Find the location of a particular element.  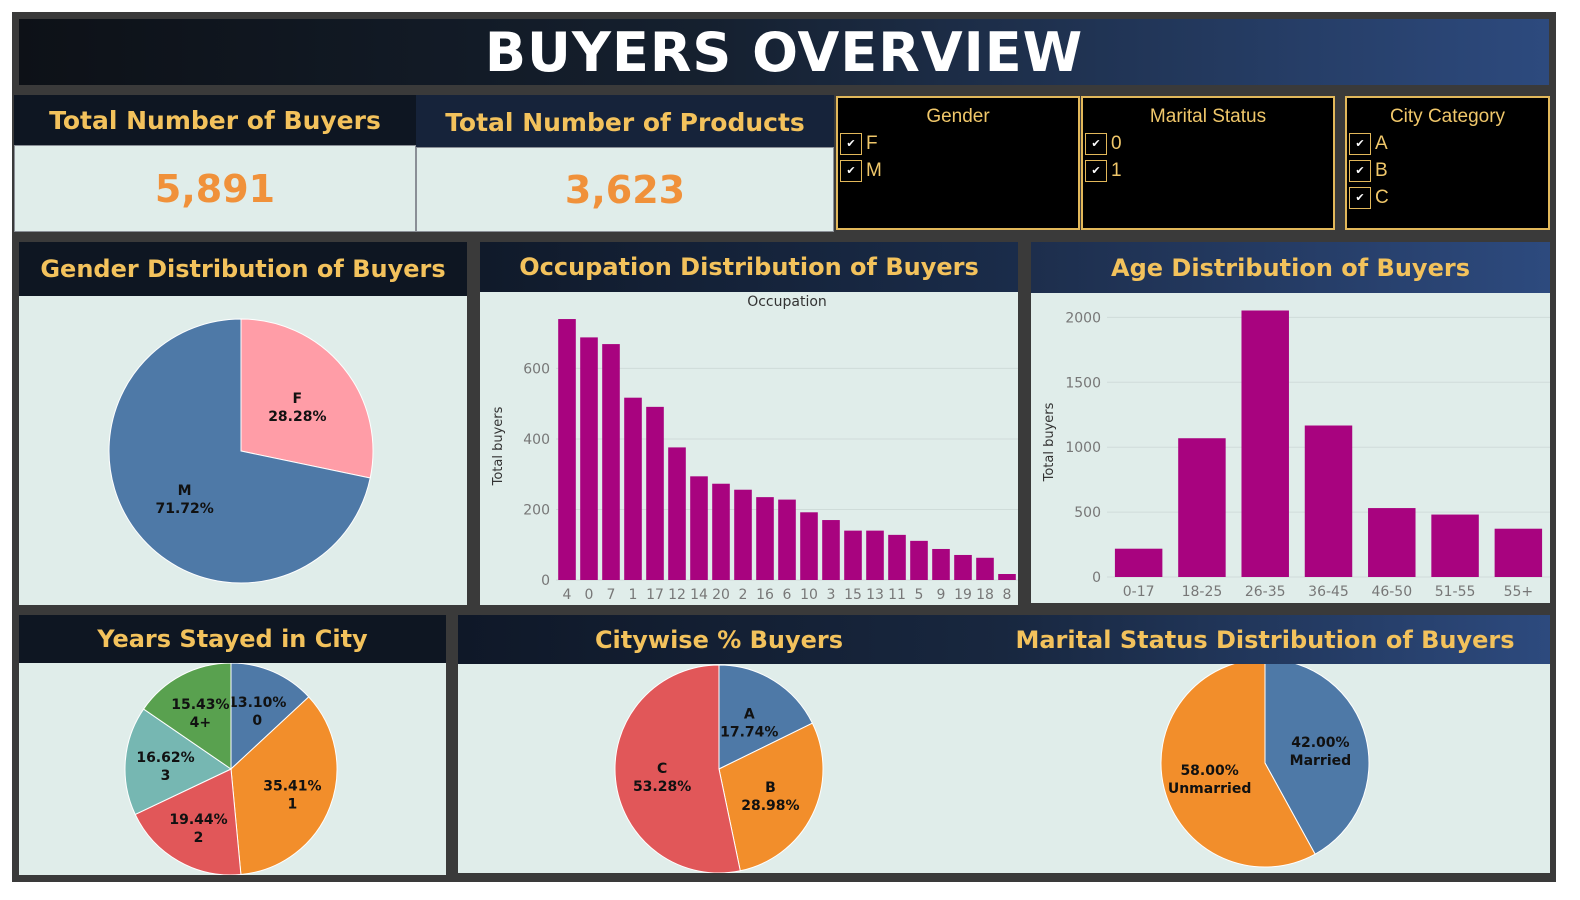

pie-label: 15.43% is located at coordinates (200, 705).